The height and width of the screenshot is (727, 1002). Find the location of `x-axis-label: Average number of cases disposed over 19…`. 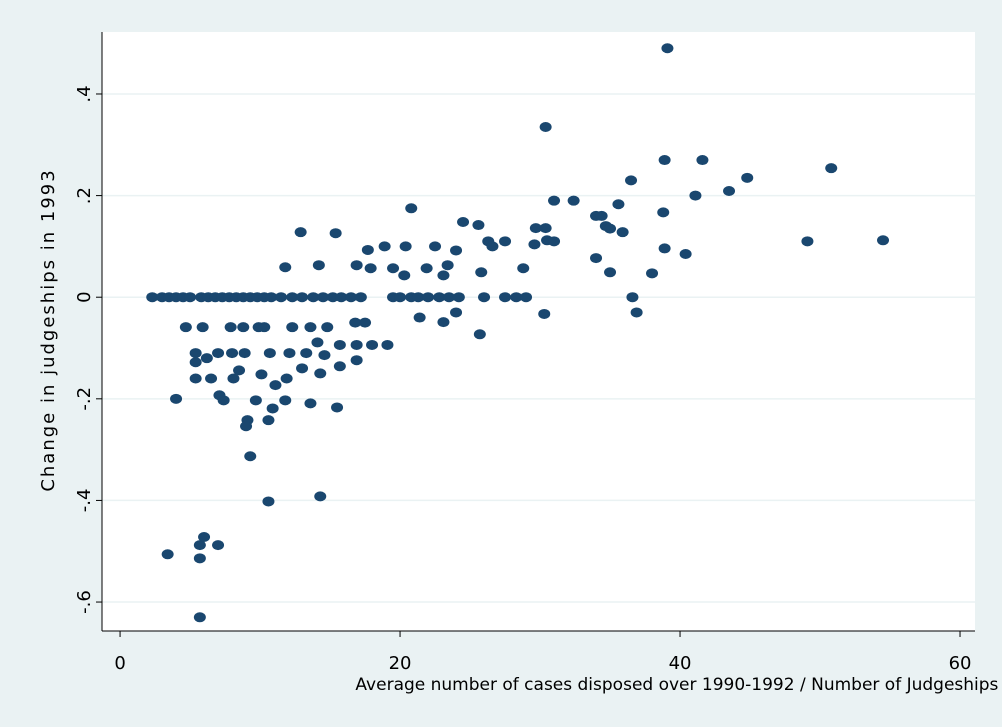

x-axis-label: Average number of cases disposed over 19… is located at coordinates (678, 685).